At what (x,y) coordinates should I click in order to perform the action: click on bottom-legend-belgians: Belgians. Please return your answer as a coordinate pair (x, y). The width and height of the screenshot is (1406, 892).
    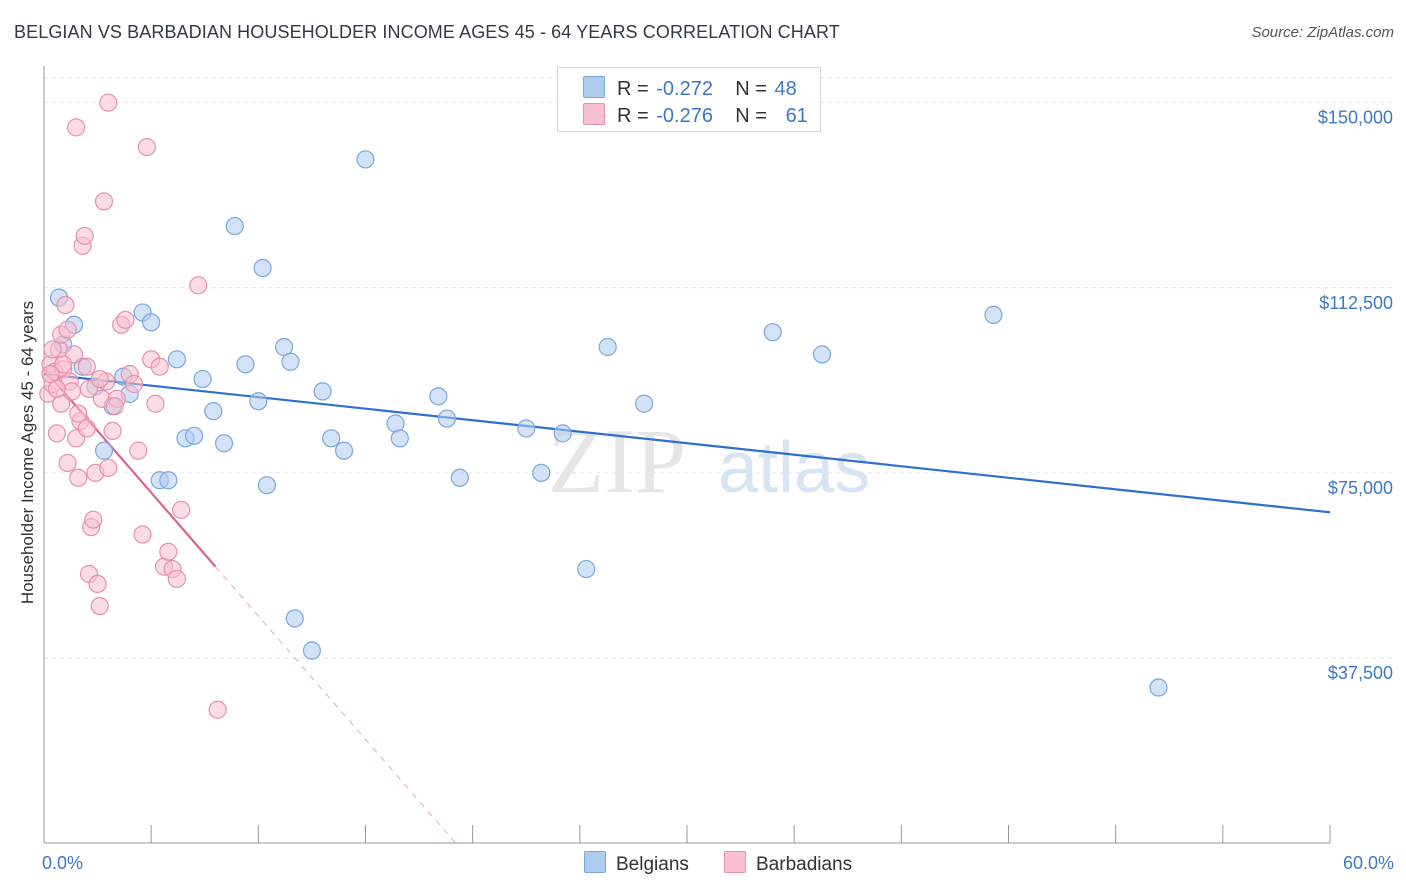
    Looking at the image, I should click on (636, 863).